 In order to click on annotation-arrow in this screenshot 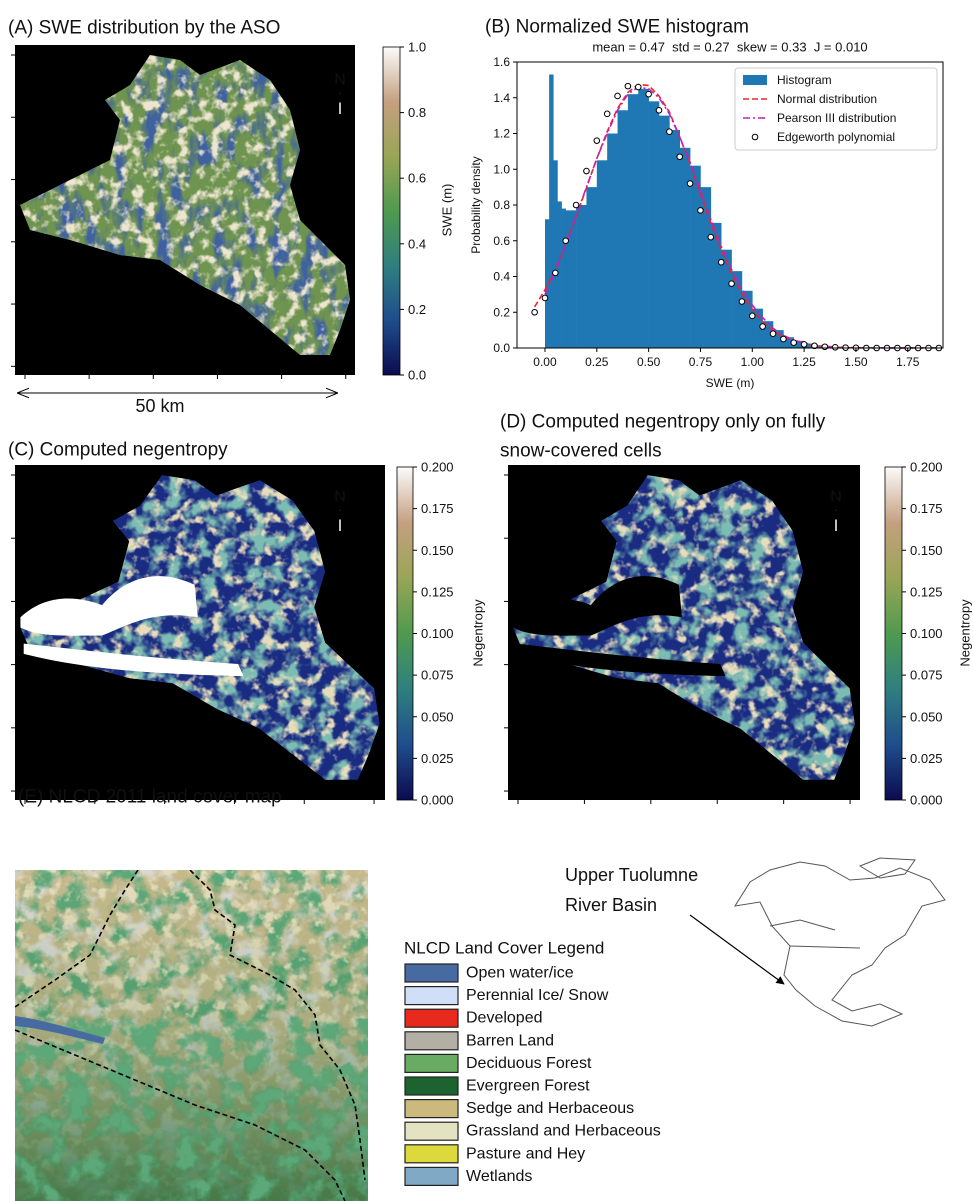, I will do `click(737, 949)`.